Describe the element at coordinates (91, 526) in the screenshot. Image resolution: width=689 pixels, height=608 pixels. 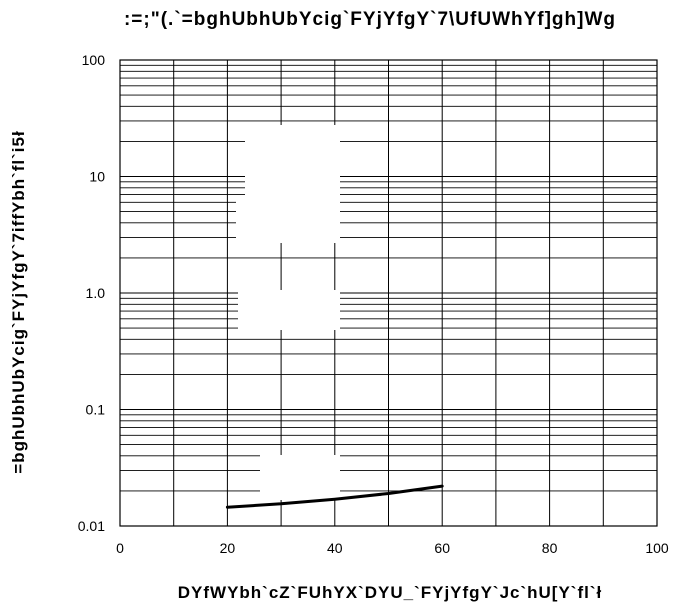
I see `y-tick-label: 0.01` at that location.